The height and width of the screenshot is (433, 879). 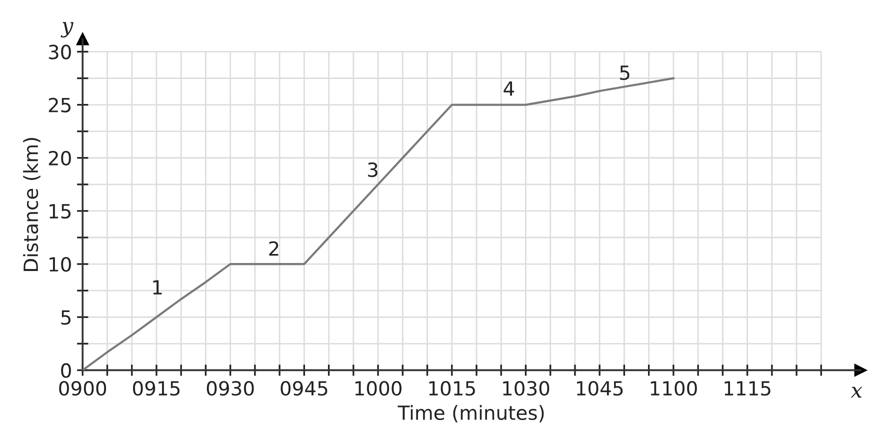 What do you see at coordinates (509, 89) in the screenshot?
I see `annotation: 4` at bounding box center [509, 89].